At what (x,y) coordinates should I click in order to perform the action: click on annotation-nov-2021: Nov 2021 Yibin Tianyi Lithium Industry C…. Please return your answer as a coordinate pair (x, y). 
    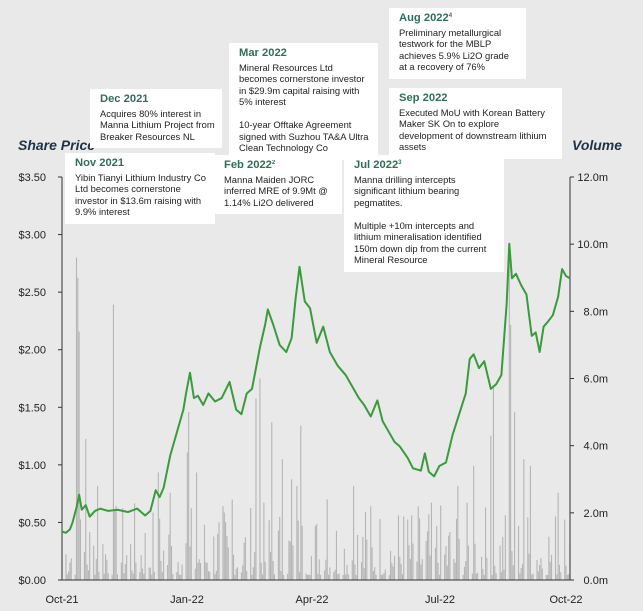
    Looking at the image, I should click on (140, 188).